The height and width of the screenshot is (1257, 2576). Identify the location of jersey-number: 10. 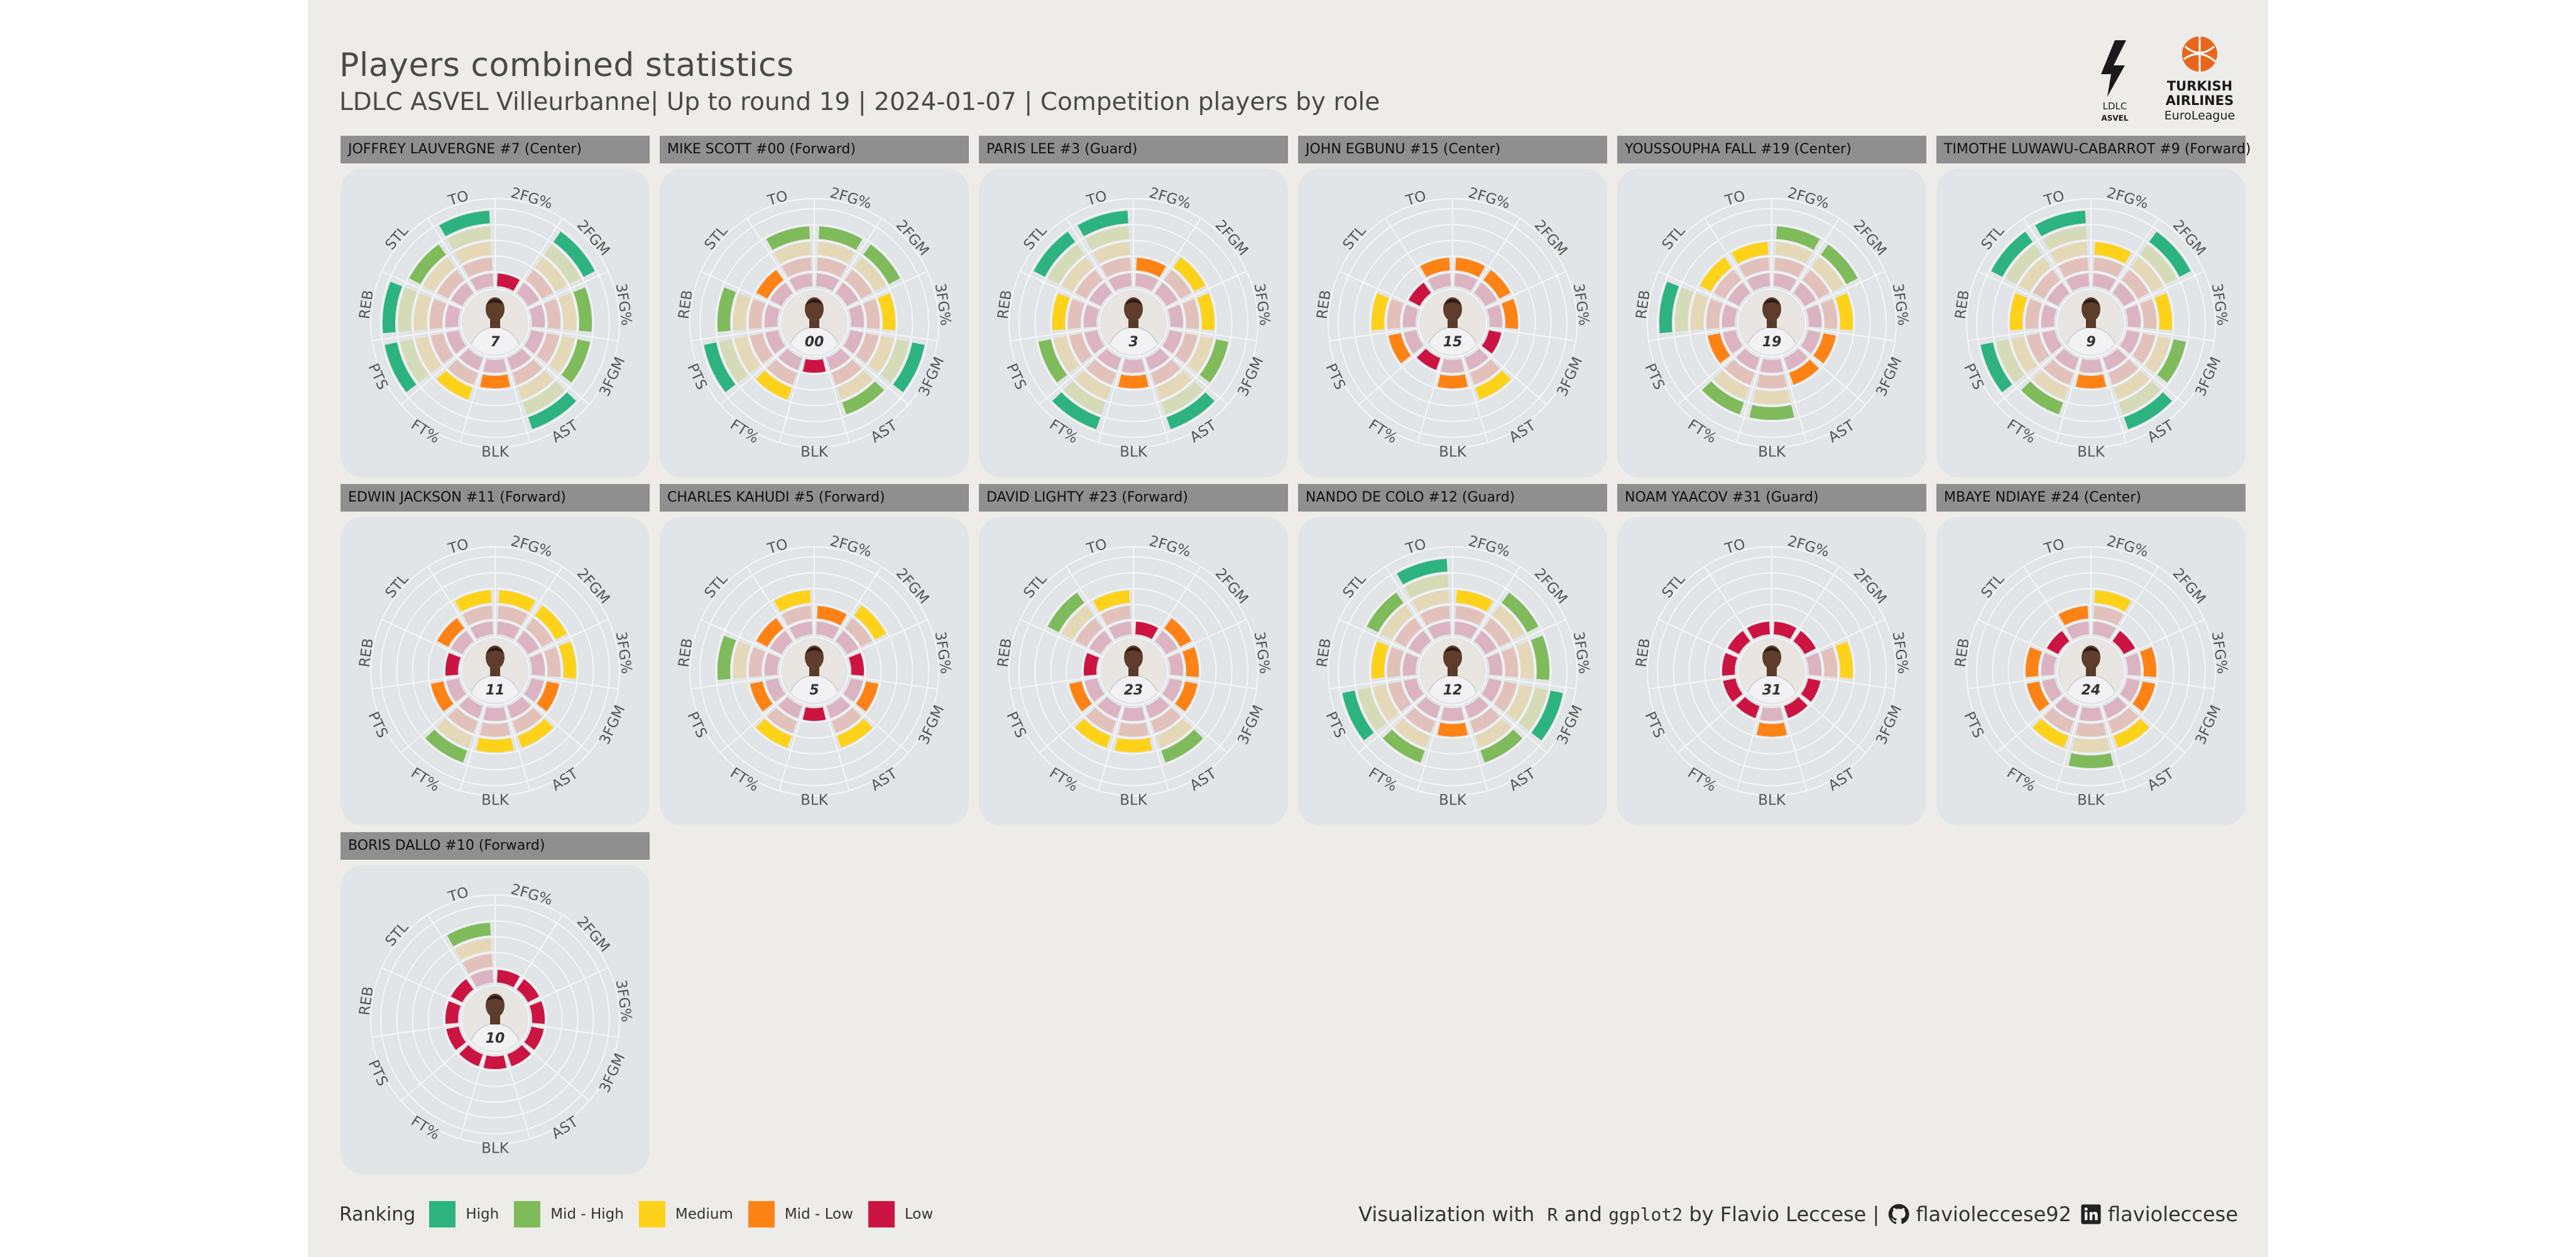
(495, 1038).